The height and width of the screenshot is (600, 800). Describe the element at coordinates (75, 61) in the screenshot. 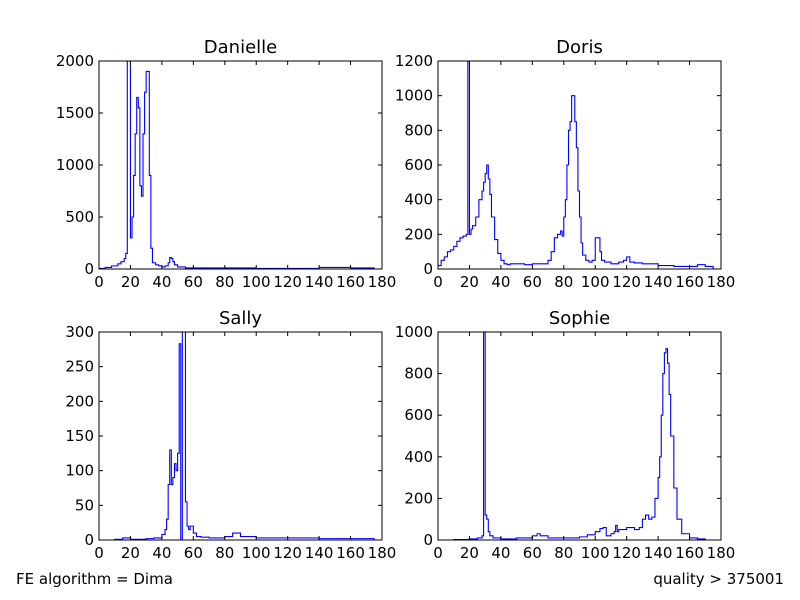

I see `y-tick-label: 2000` at that location.